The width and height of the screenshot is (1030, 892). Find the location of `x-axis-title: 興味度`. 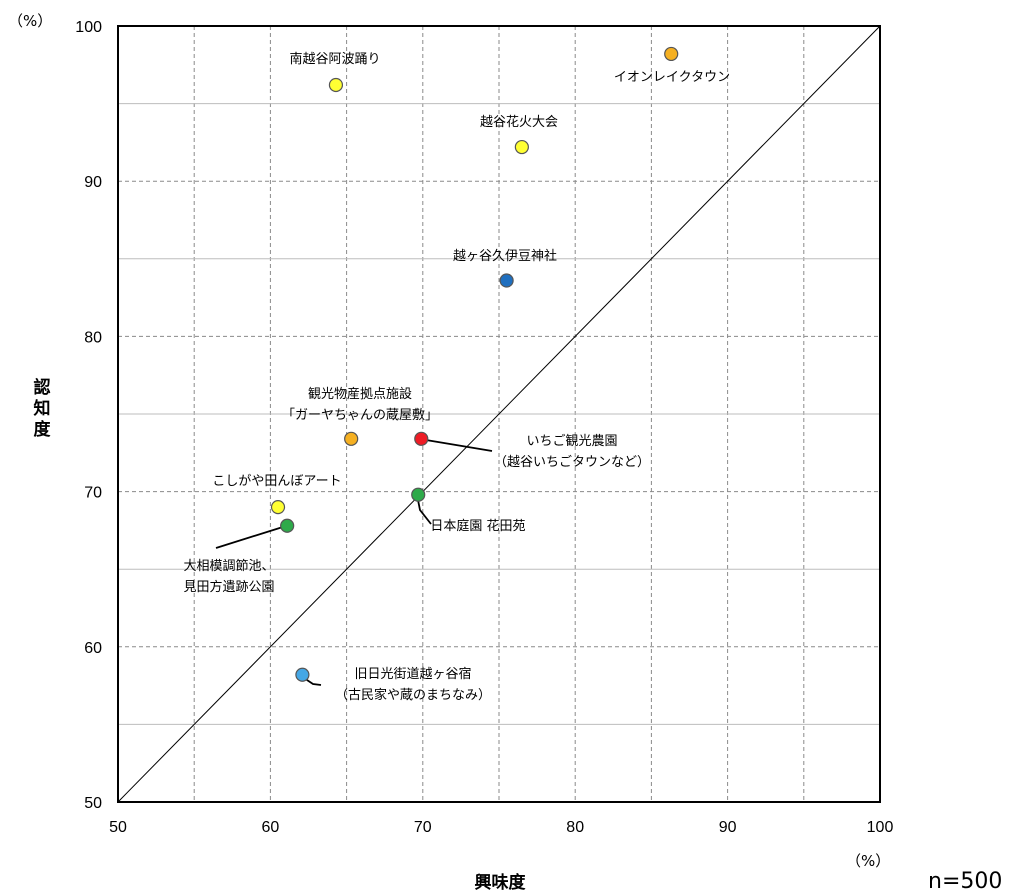

x-axis-title: 興味度 is located at coordinates (501, 882).